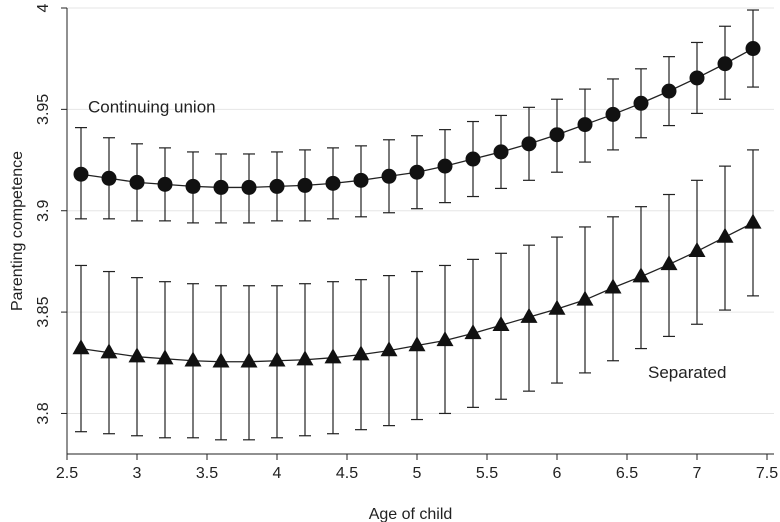 The height and width of the screenshot is (522, 780). I want to click on y-tick-label: 3.9, so click(43, 211).